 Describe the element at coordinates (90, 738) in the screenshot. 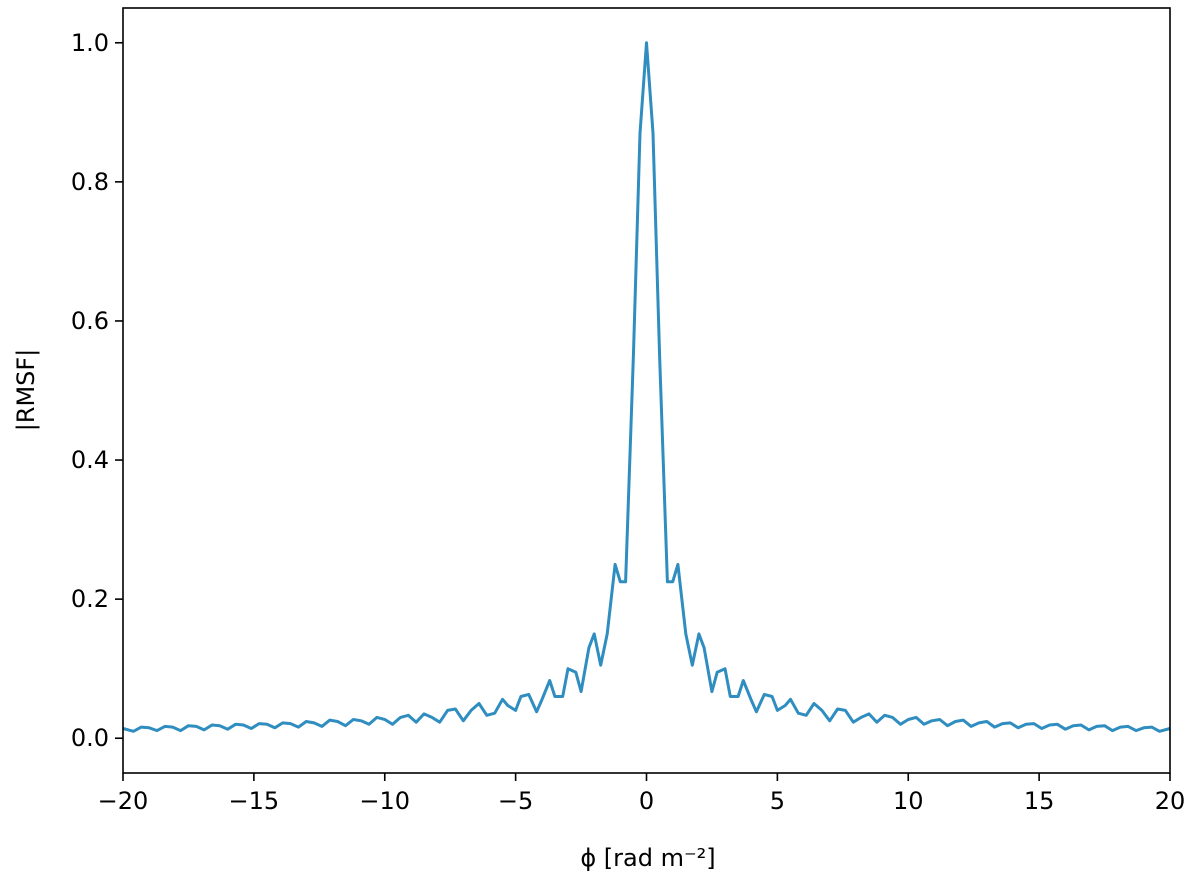

I see `y-tick-label: 0.0` at that location.